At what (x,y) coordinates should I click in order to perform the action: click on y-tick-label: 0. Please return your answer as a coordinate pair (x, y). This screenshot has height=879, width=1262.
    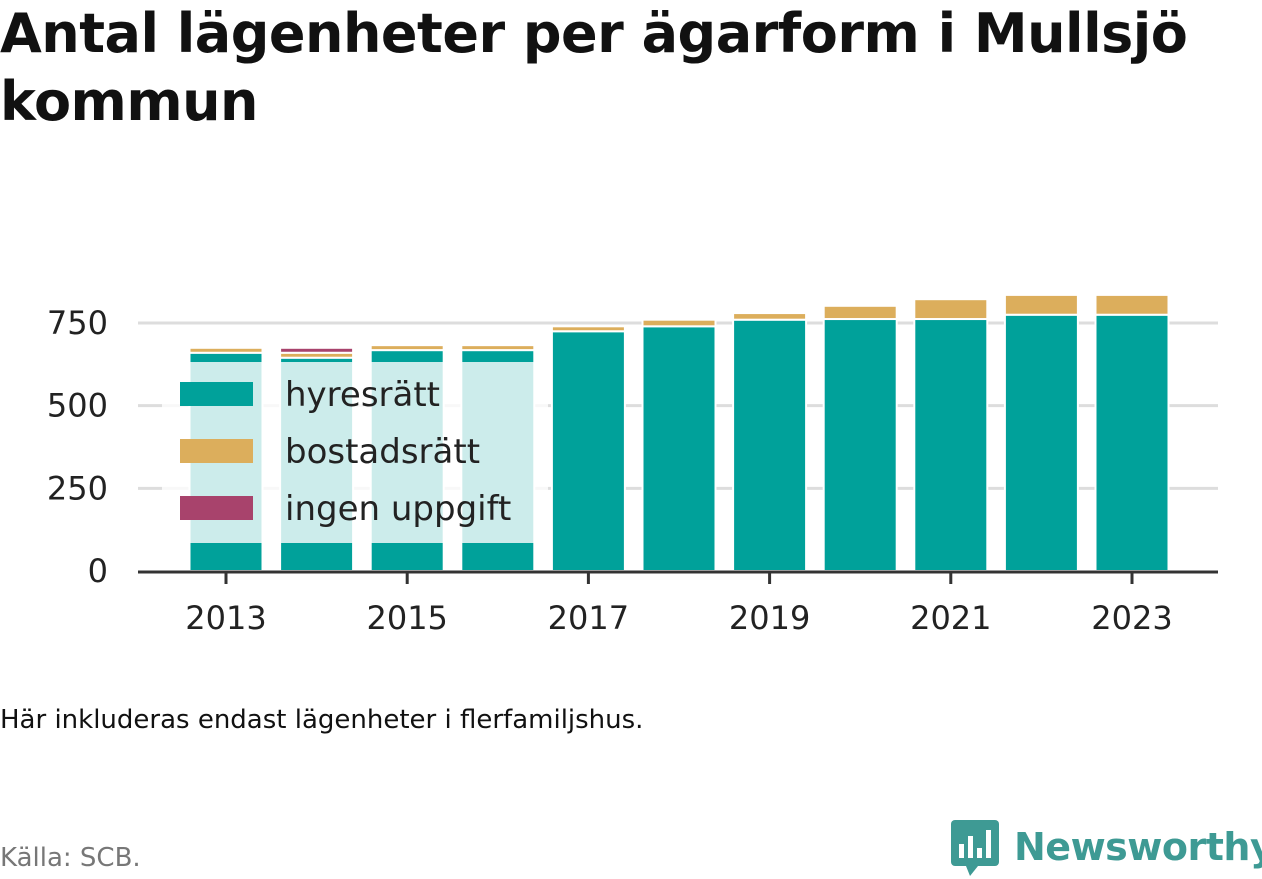
    Looking at the image, I should click on (98, 571).